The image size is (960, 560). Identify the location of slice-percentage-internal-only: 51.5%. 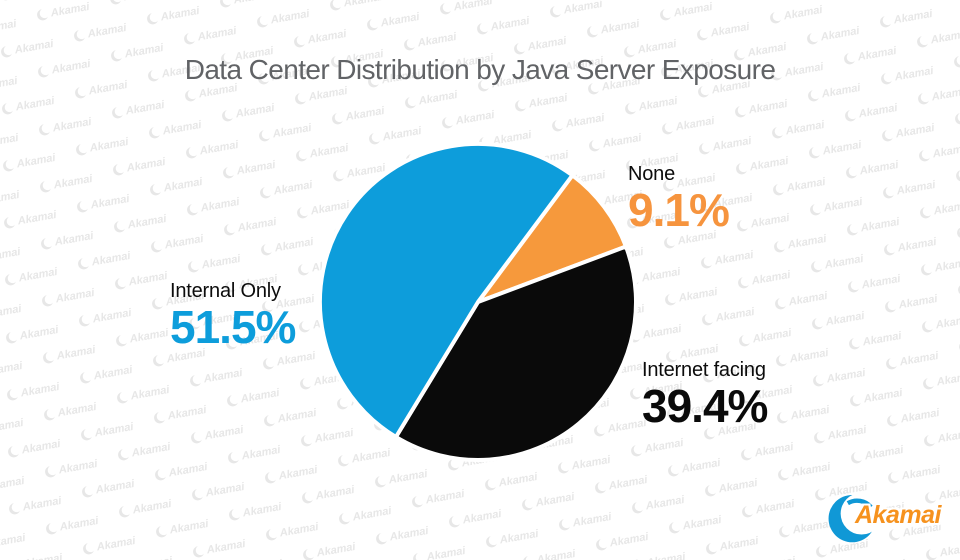
(233, 327).